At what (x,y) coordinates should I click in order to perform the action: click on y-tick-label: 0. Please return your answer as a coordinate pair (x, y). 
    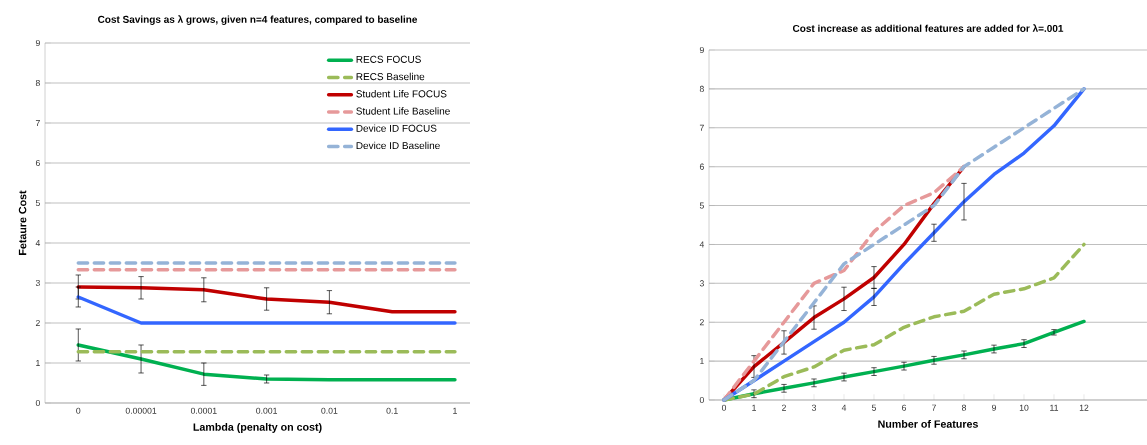
    Looking at the image, I should click on (701, 400).